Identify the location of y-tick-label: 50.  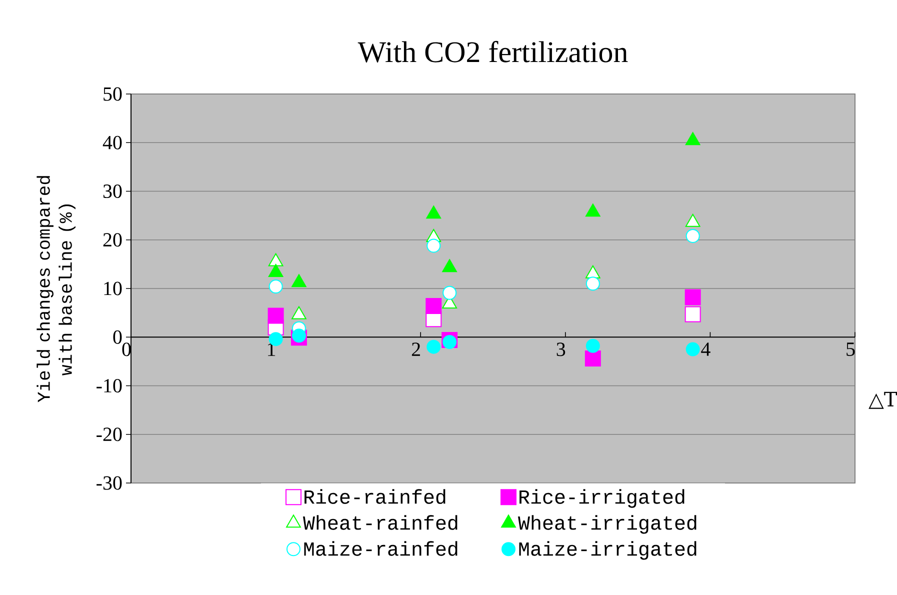
(113, 94).